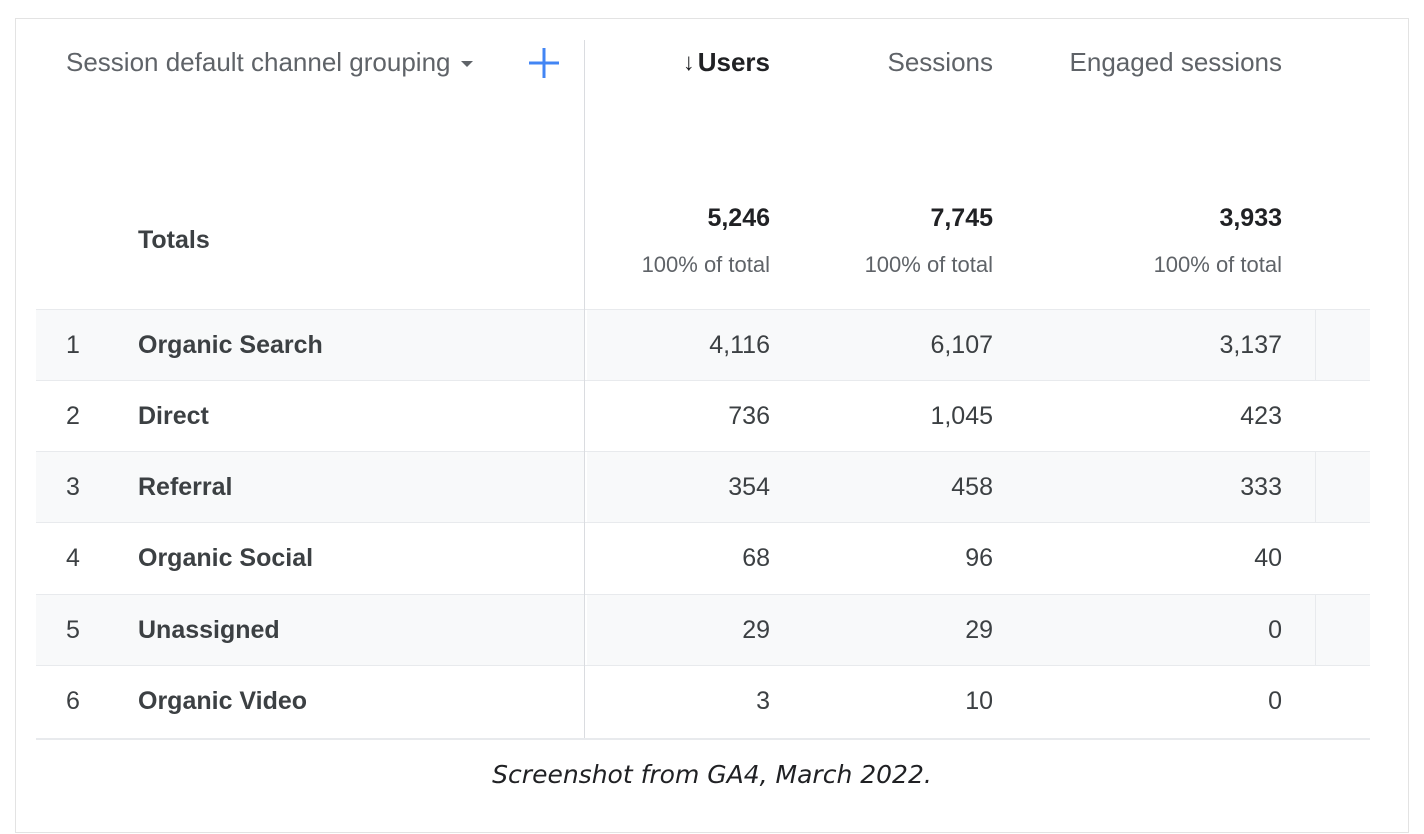  What do you see at coordinates (584, 389) in the screenshot?
I see `column-divider` at bounding box center [584, 389].